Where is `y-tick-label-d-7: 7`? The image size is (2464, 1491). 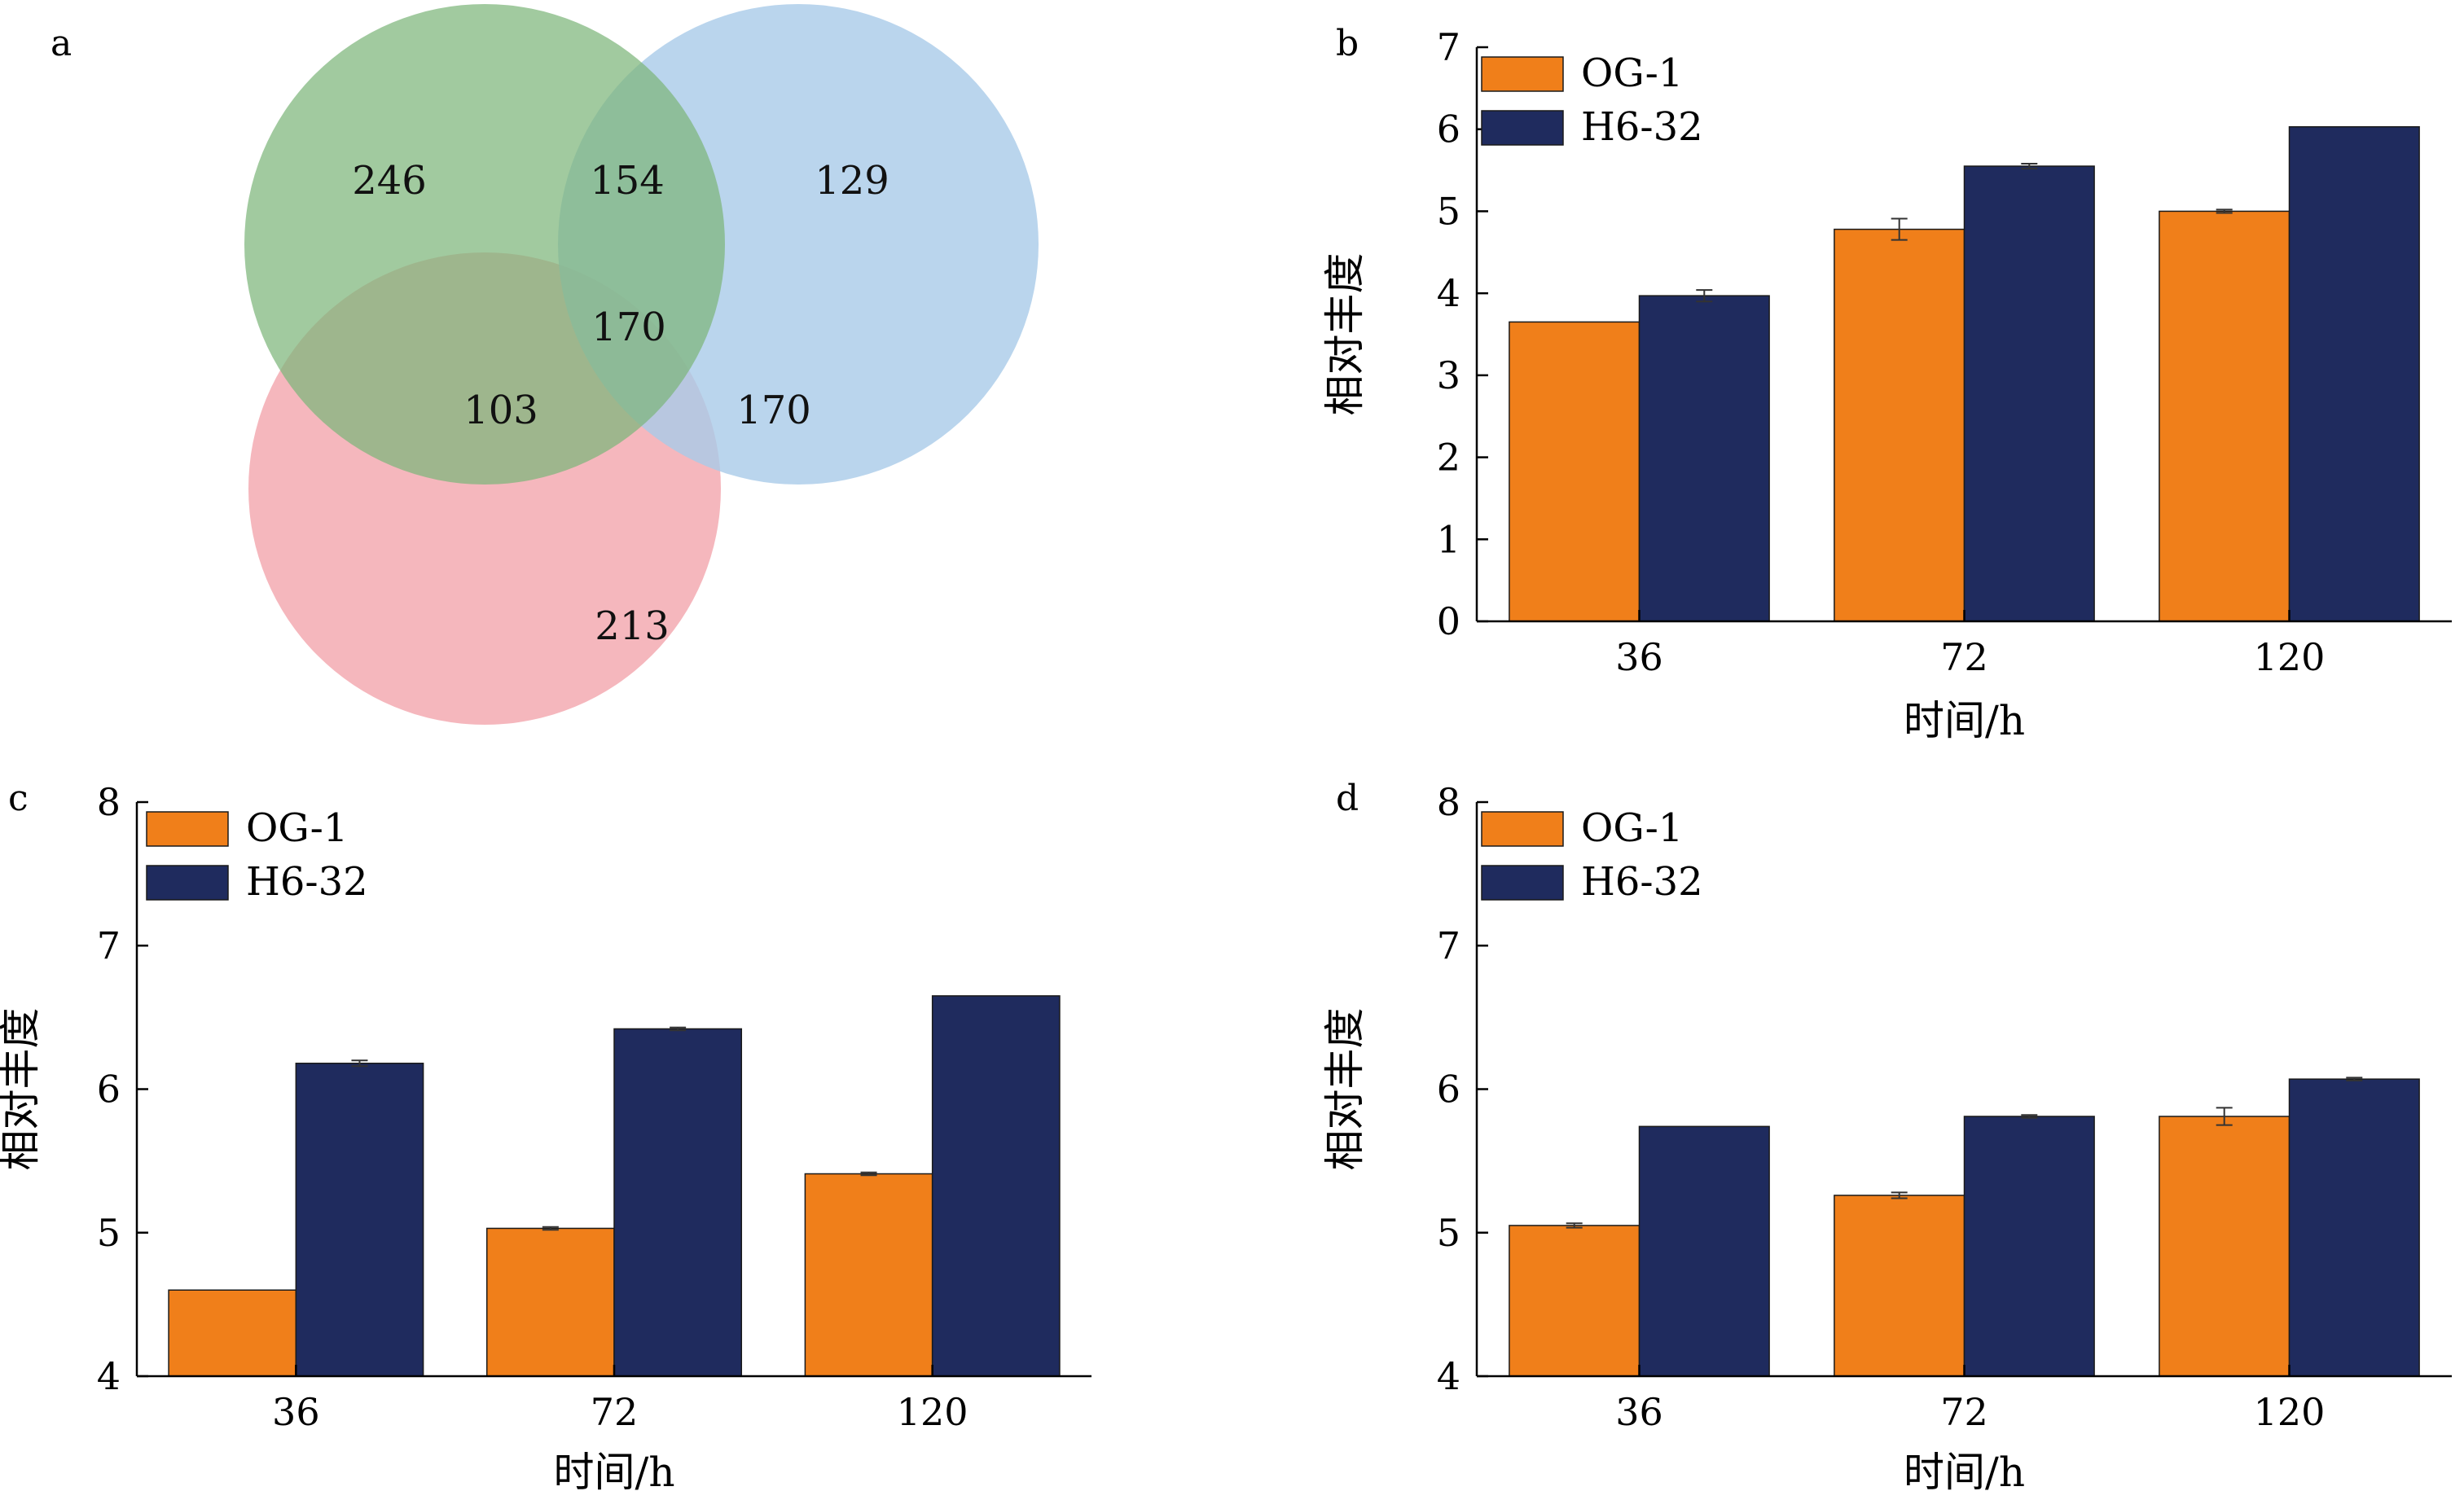
y-tick-label-d-7: 7 is located at coordinates (1448, 945).